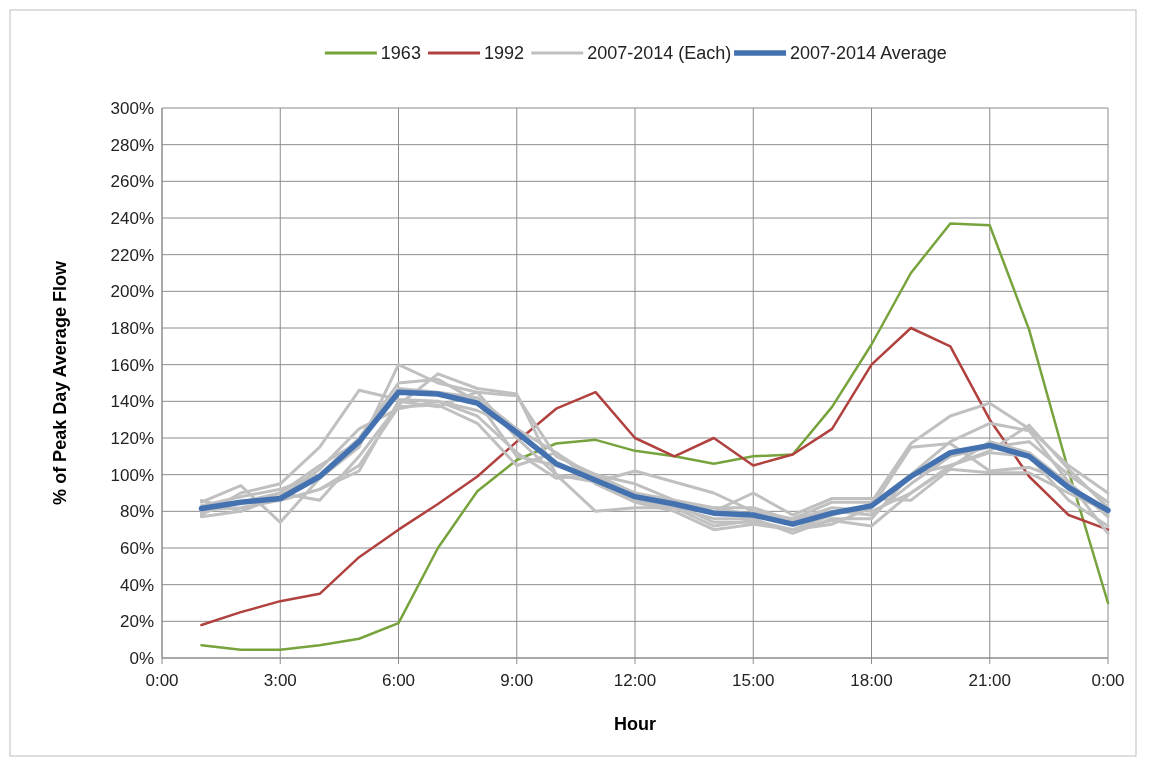  Describe the element at coordinates (659, 53) in the screenshot. I see `legend-label: 2007-2014 (Each)` at that location.